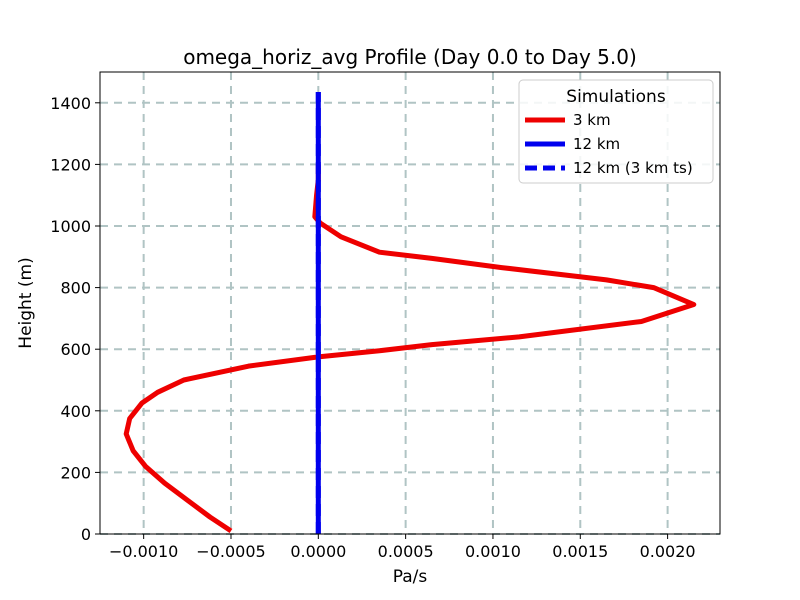  What do you see at coordinates (75, 349) in the screenshot?
I see `y-tick-label: 600` at bounding box center [75, 349].